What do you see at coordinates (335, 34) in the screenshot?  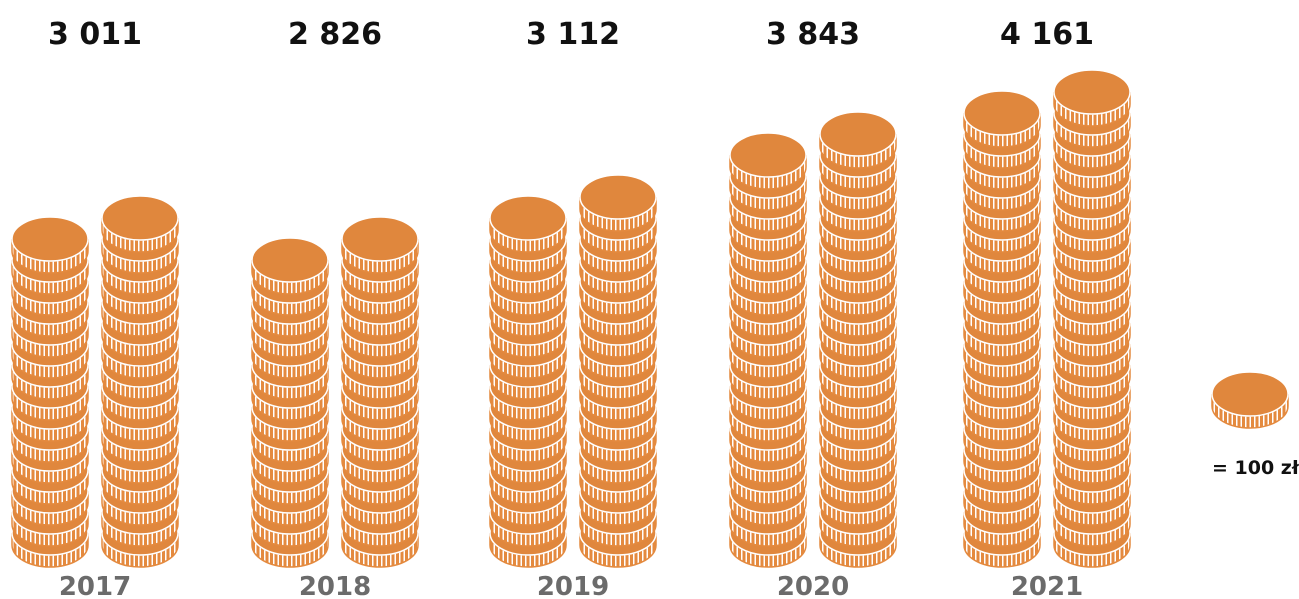 I see `value-label: 2 826` at bounding box center [335, 34].